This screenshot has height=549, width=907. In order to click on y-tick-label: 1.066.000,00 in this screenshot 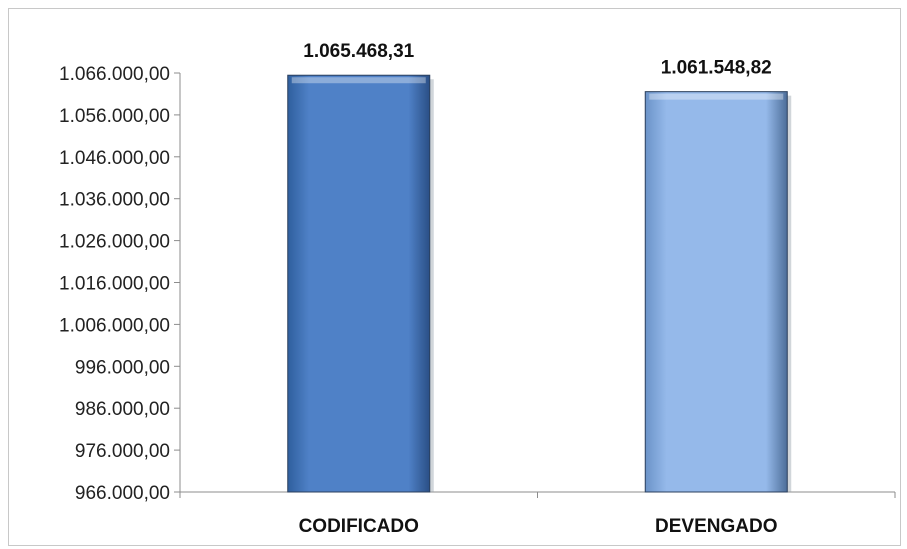, I will do `click(114, 74)`.